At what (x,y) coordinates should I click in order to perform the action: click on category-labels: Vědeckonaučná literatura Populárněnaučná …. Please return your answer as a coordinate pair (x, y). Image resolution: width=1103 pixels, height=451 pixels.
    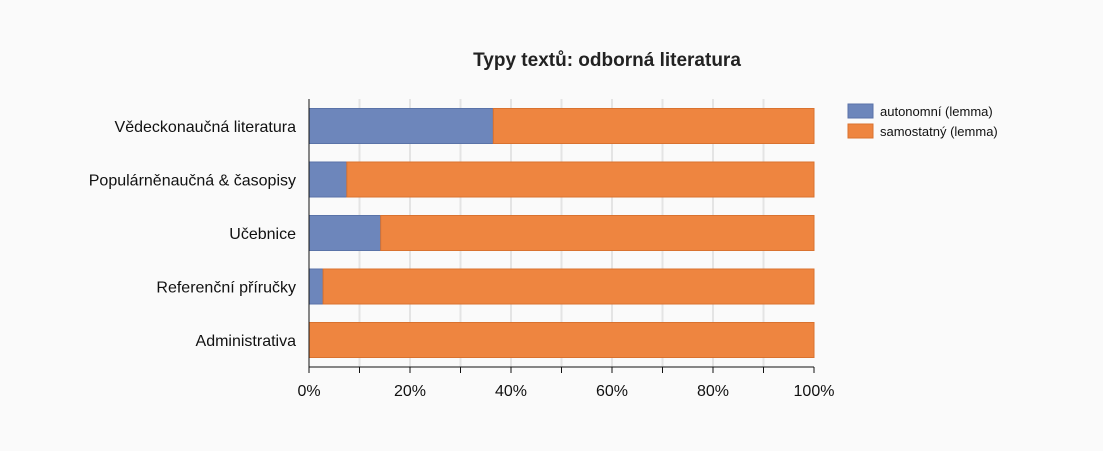
    Looking at the image, I should click on (192, 234).